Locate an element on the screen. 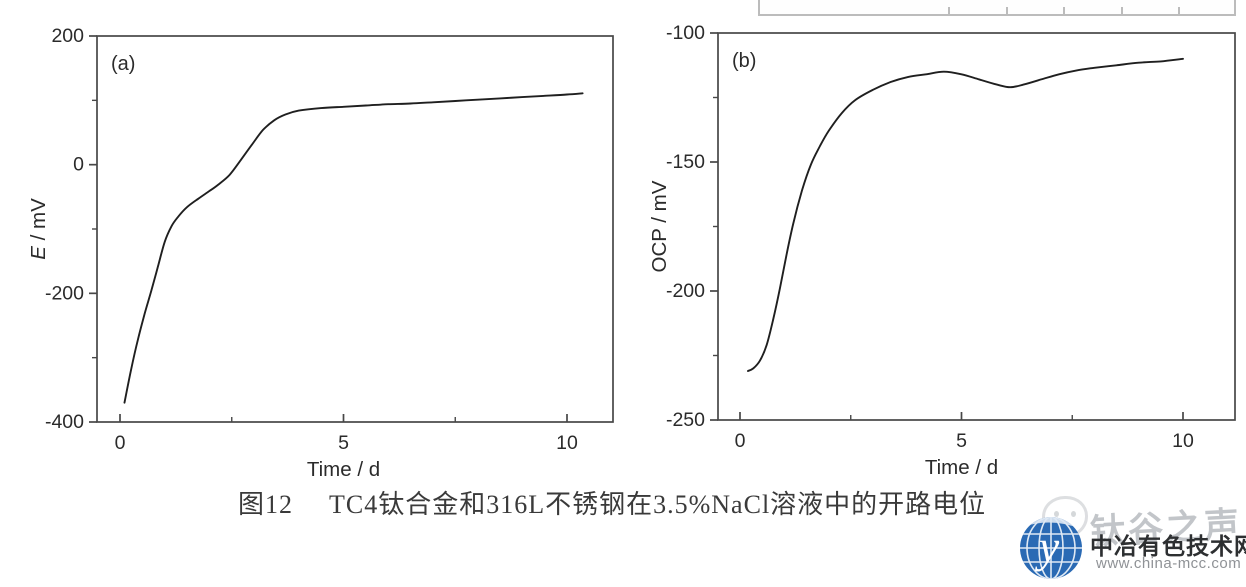 The image size is (1246, 587). panel-label: (a) is located at coordinates (123, 64).